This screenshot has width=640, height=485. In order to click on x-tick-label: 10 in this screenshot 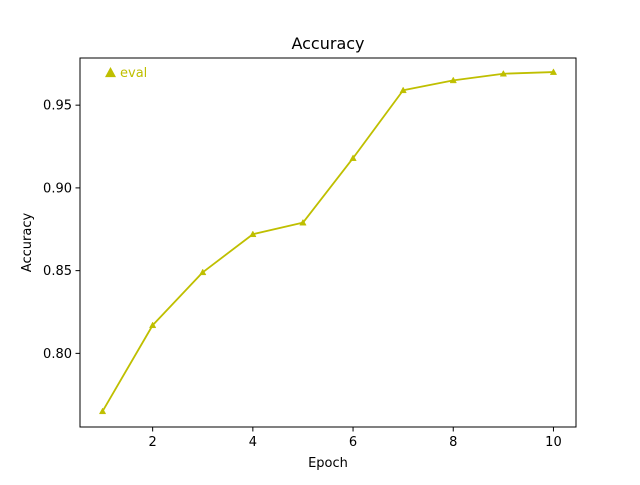, I will do `click(553, 442)`.